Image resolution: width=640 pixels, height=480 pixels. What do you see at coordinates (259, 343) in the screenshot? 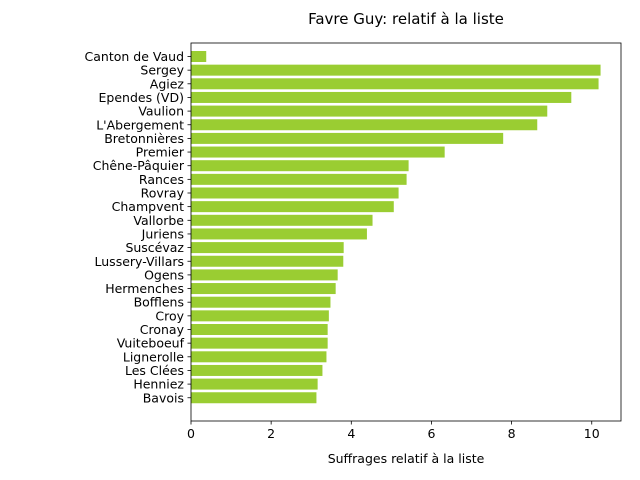
I see `bar-vuiteboeuf` at bounding box center [259, 343].